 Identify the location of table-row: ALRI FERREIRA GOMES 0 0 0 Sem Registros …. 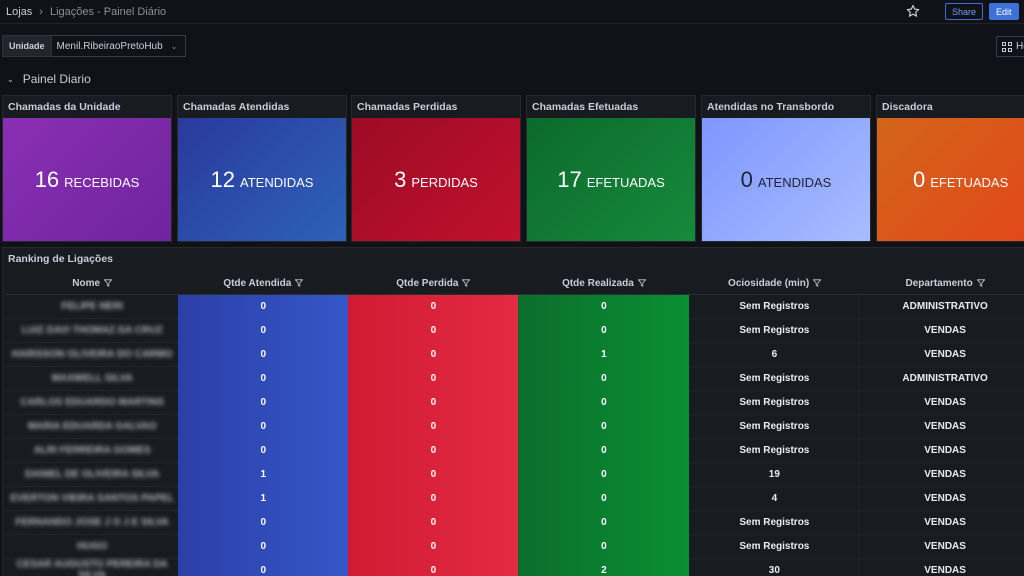
(515, 450).